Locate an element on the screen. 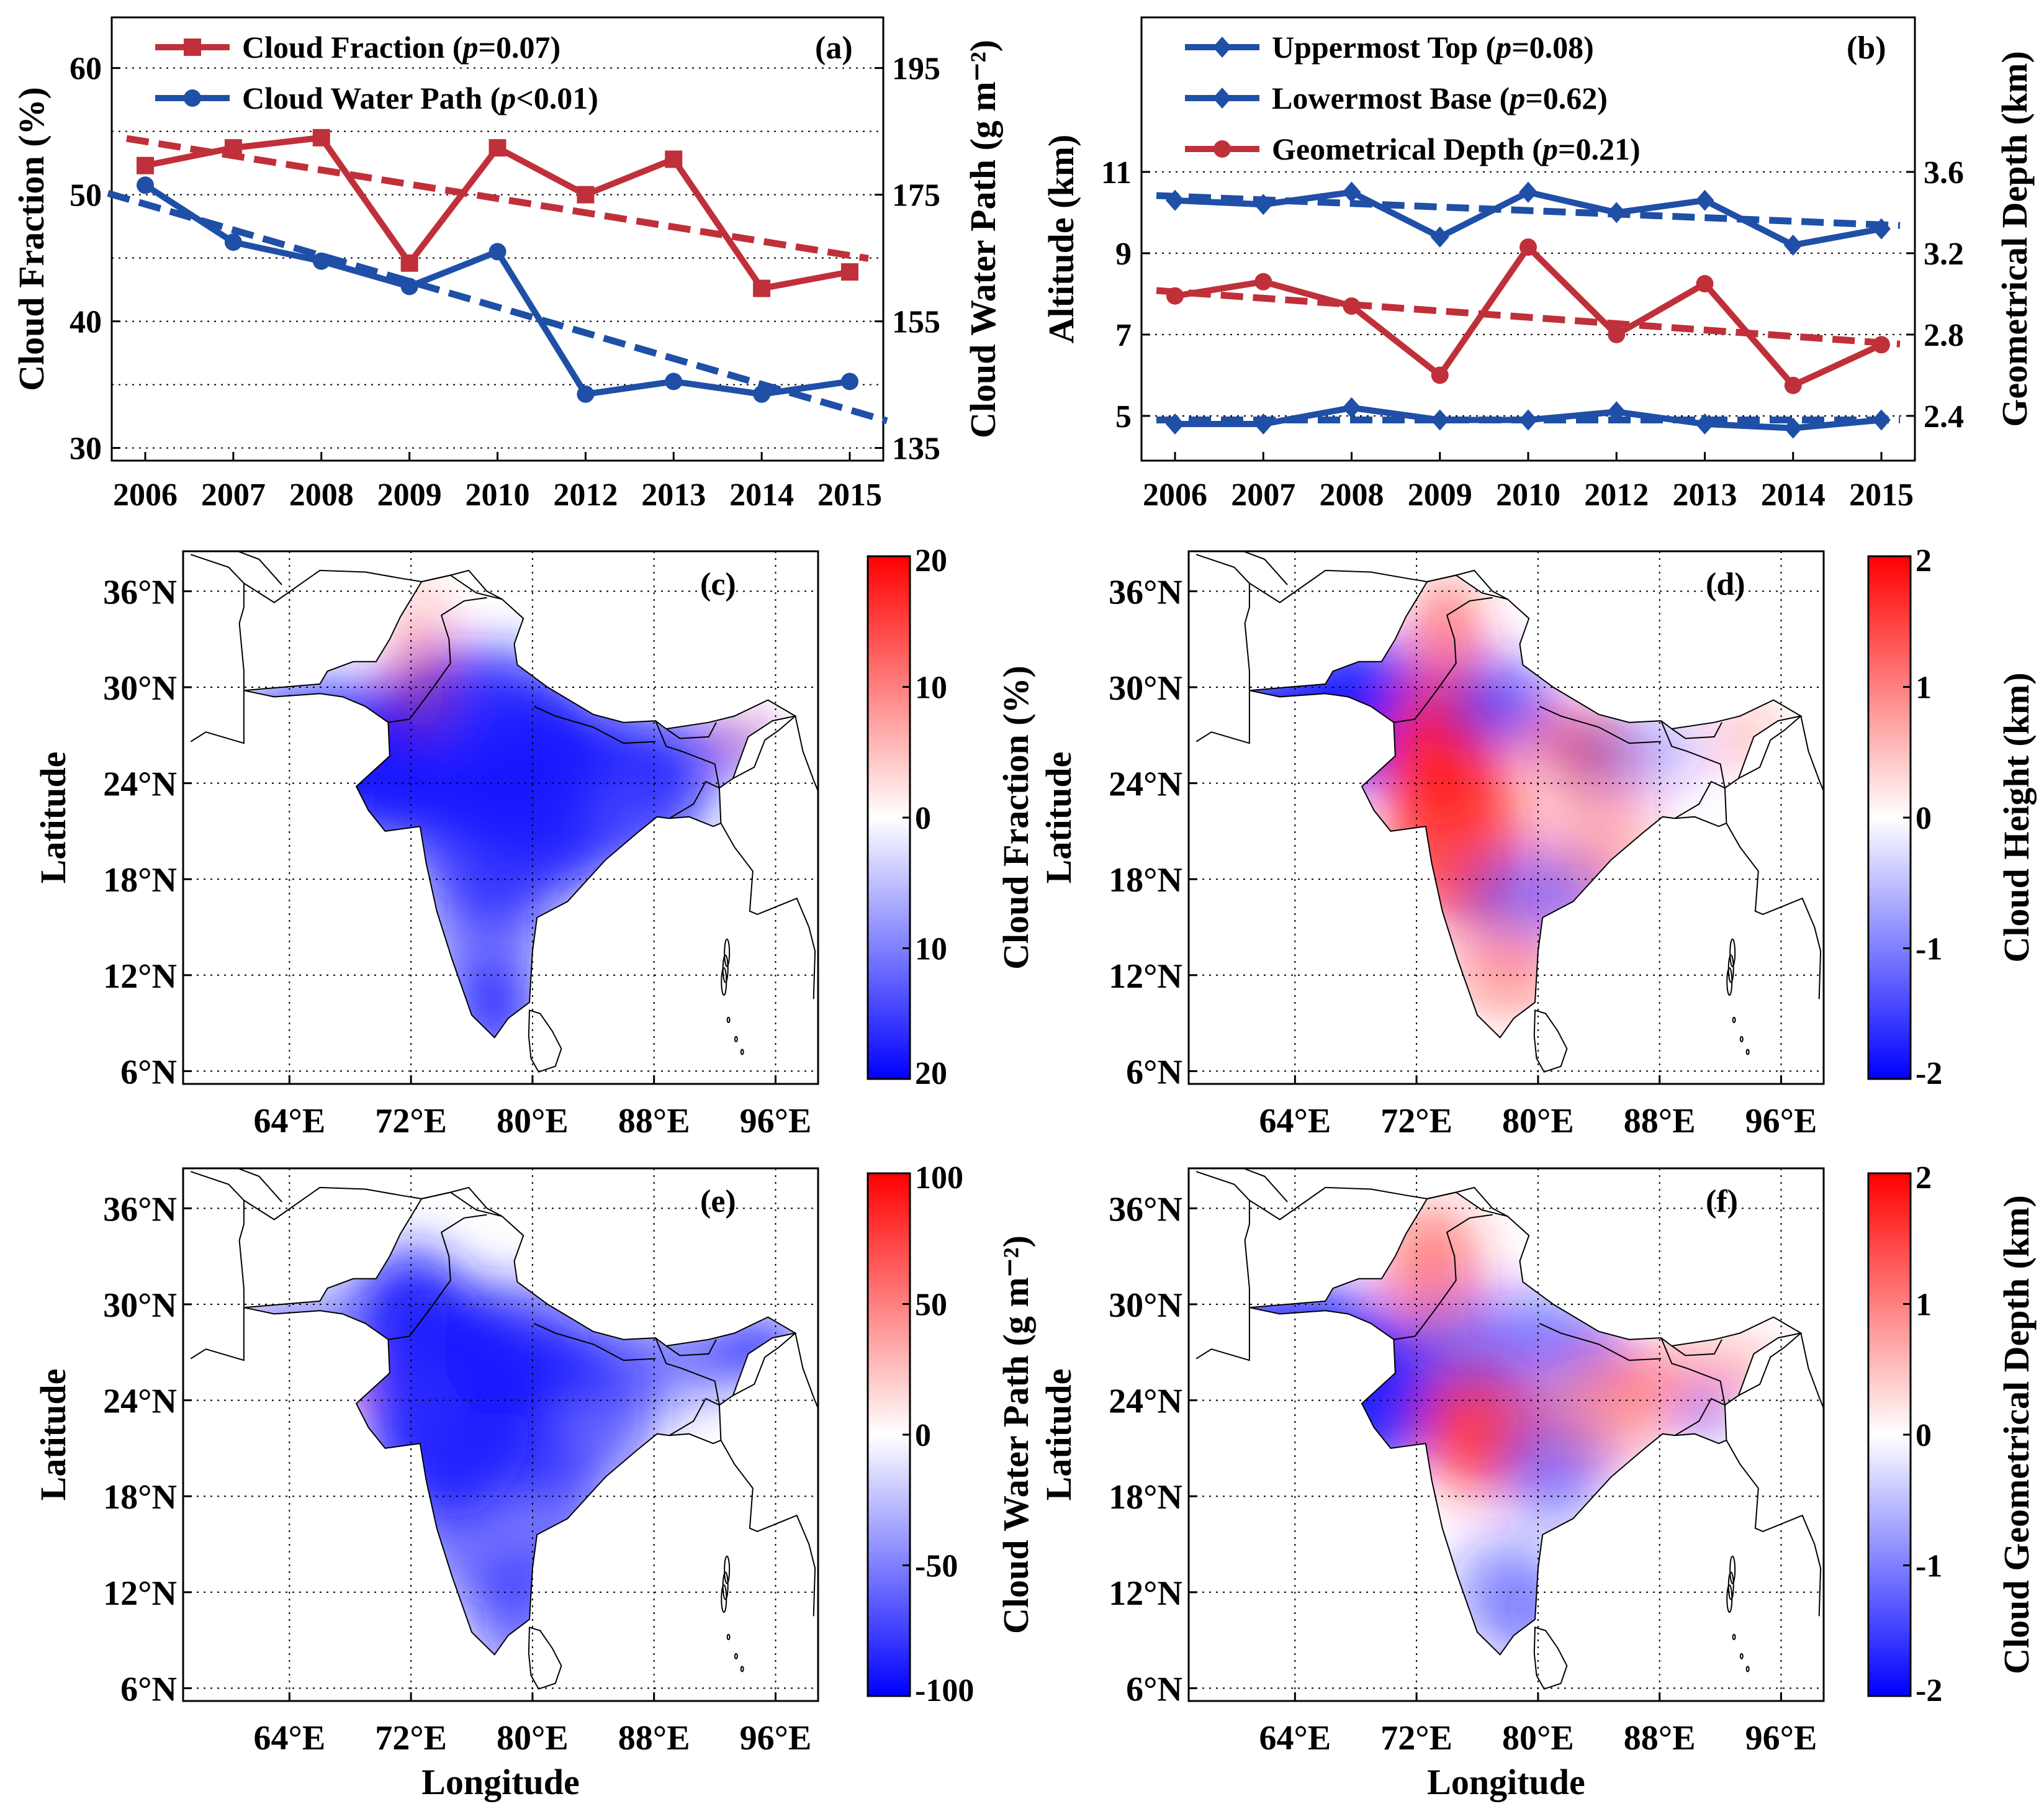  lon-tick-label: 64°E is located at coordinates (1295, 1738).